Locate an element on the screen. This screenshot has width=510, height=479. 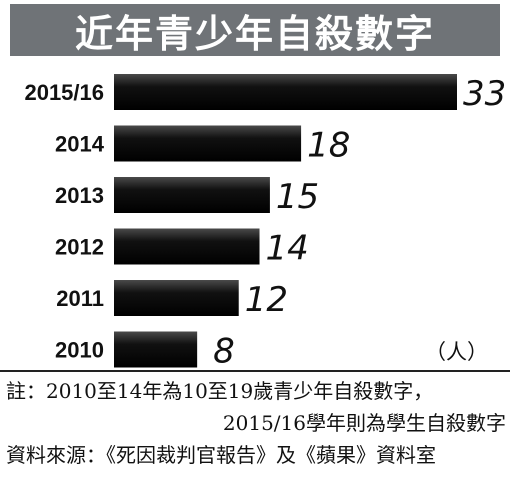
note-line-1: 註：2010至14年為10至19歲青少年自殺數字， is located at coordinates (220, 391).